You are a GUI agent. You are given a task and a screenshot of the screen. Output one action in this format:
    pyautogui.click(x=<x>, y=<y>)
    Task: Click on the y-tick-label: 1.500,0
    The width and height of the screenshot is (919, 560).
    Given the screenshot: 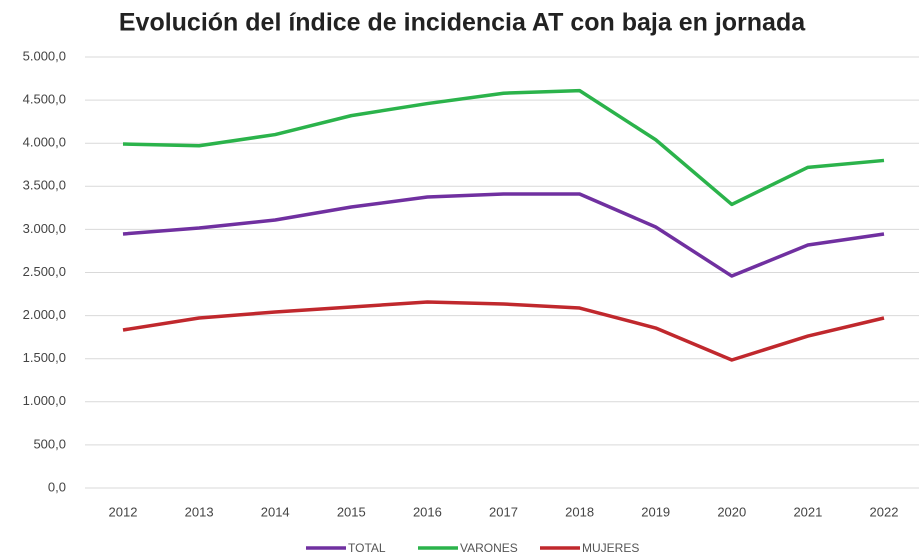 What is the action you would take?
    pyautogui.click(x=44, y=357)
    